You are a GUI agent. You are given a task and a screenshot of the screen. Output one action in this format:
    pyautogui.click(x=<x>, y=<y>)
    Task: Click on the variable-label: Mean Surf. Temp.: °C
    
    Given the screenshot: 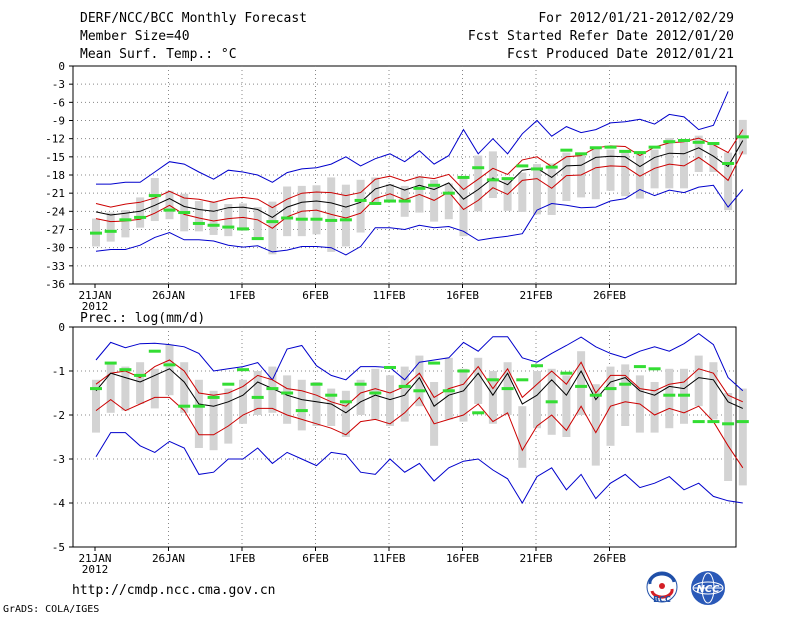 What is the action you would take?
    pyautogui.click(x=158, y=54)
    